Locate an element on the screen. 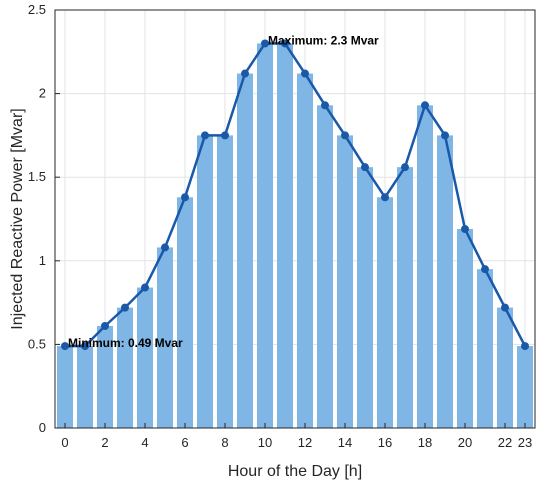 Image resolution: width=550 pixels, height=488 pixels. x-tick-label: 4 is located at coordinates (144, 442).